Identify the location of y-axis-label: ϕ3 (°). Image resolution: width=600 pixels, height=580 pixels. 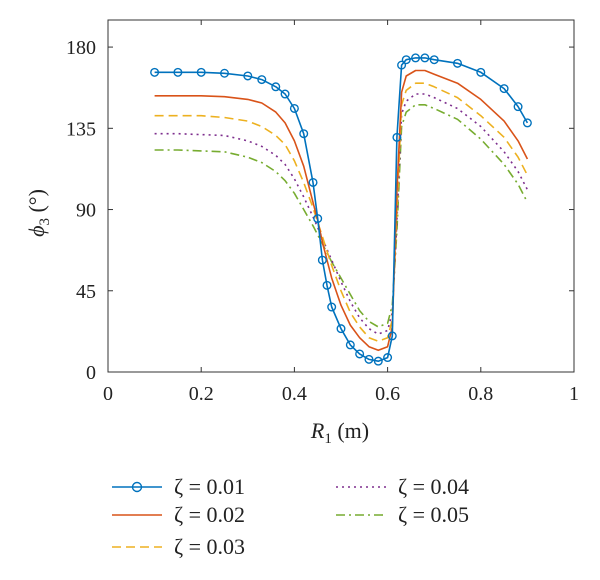
(38, 213).